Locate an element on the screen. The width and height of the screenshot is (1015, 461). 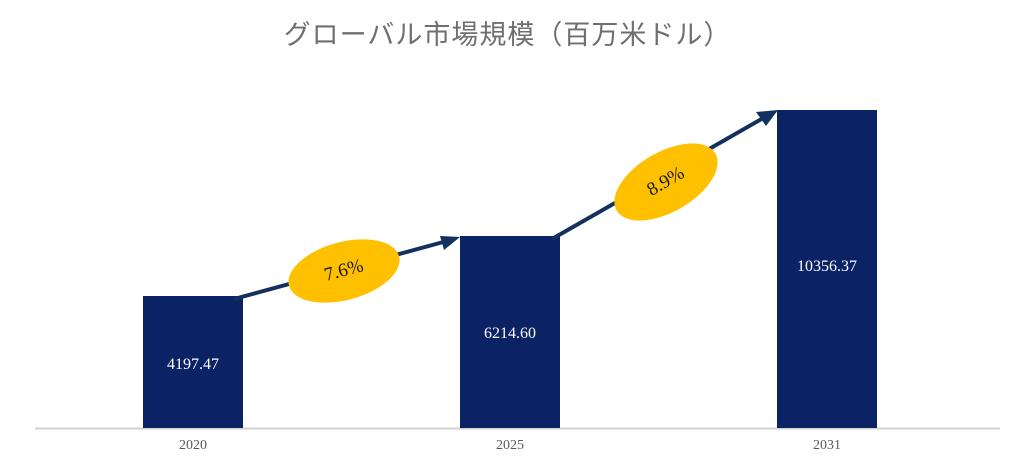
category-label-2020: 2020 is located at coordinates (193, 445).